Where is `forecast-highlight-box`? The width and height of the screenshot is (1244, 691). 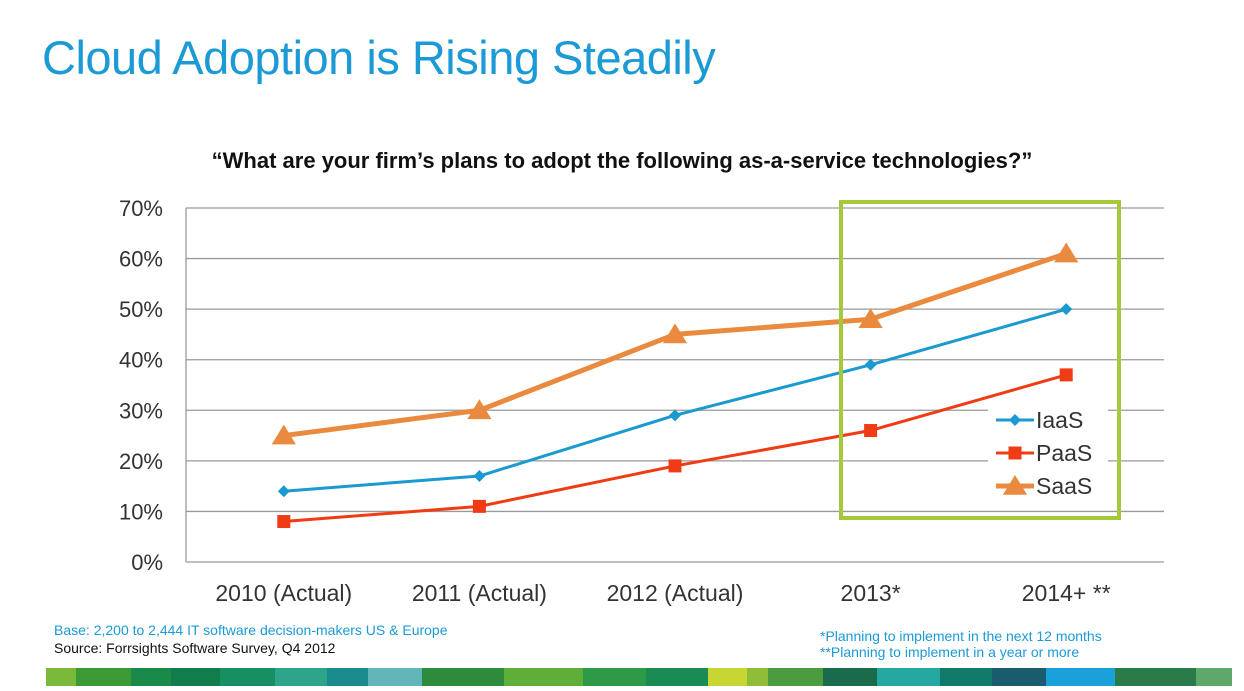 forecast-highlight-box is located at coordinates (980, 360).